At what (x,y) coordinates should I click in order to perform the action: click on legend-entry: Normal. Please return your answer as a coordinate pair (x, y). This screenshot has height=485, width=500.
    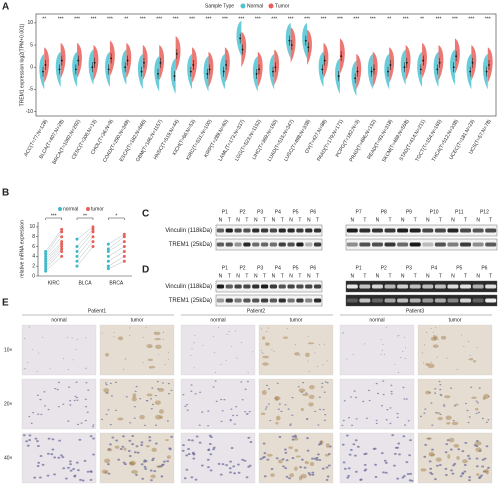
    Looking at the image, I should click on (255, 6).